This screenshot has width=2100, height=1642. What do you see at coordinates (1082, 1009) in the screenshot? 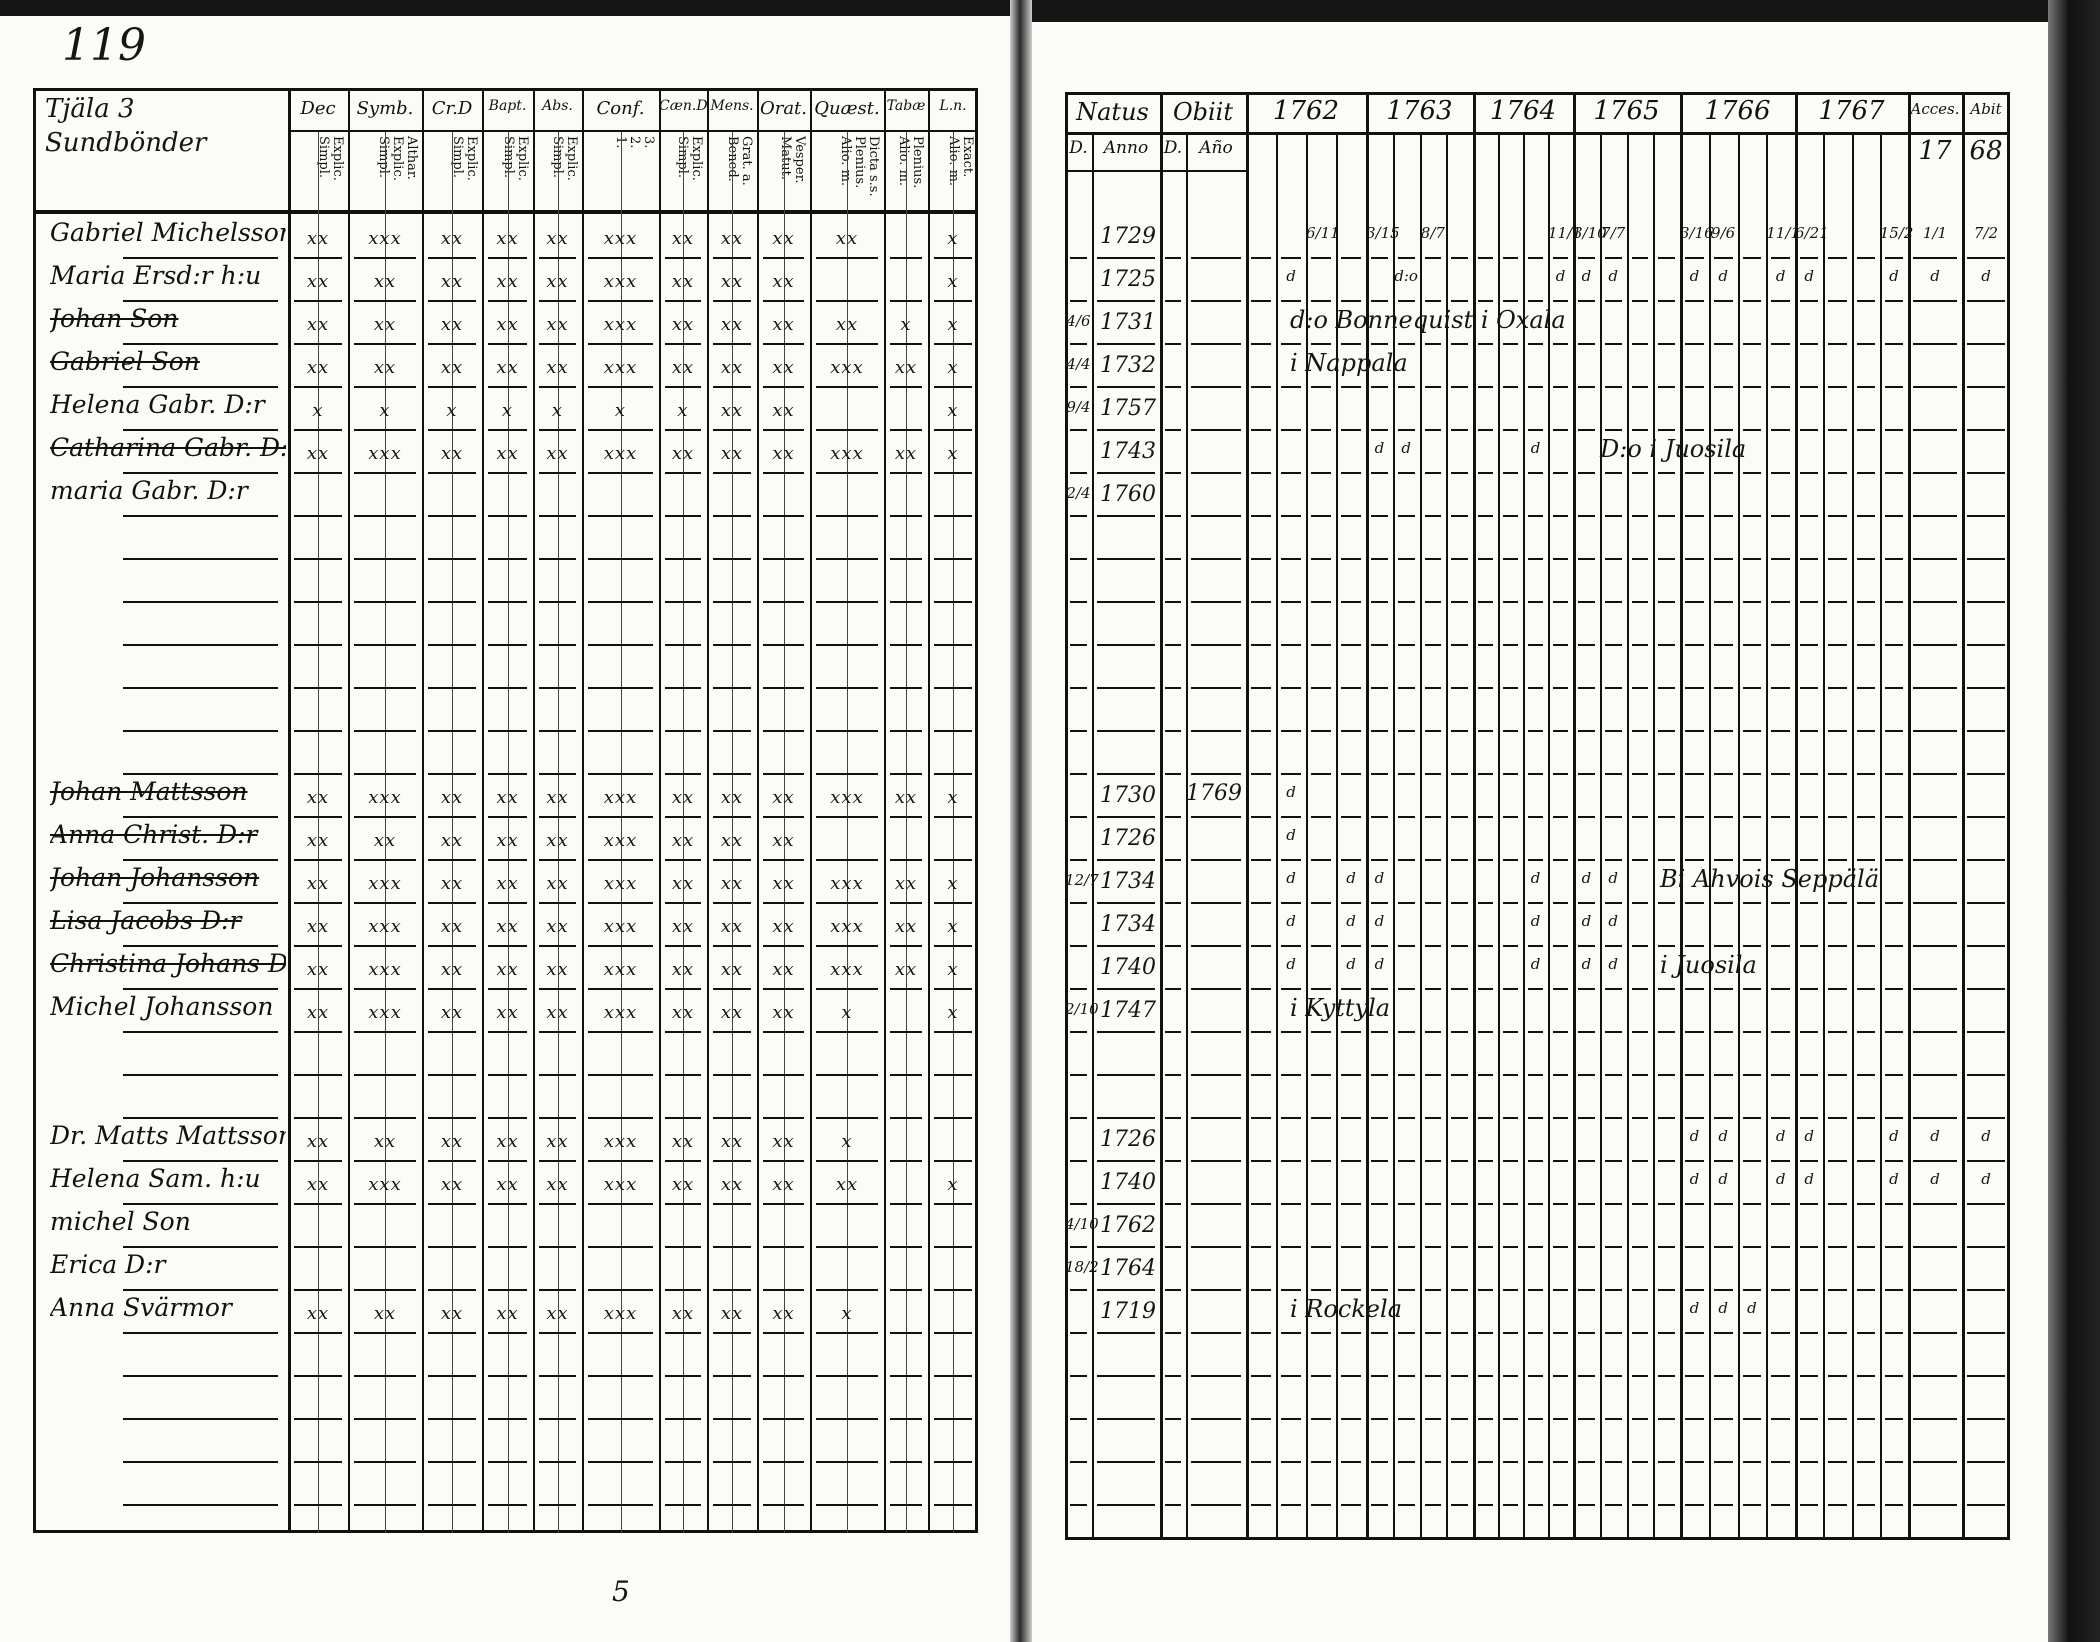
I see `birth-day: 2/10` at bounding box center [1082, 1009].